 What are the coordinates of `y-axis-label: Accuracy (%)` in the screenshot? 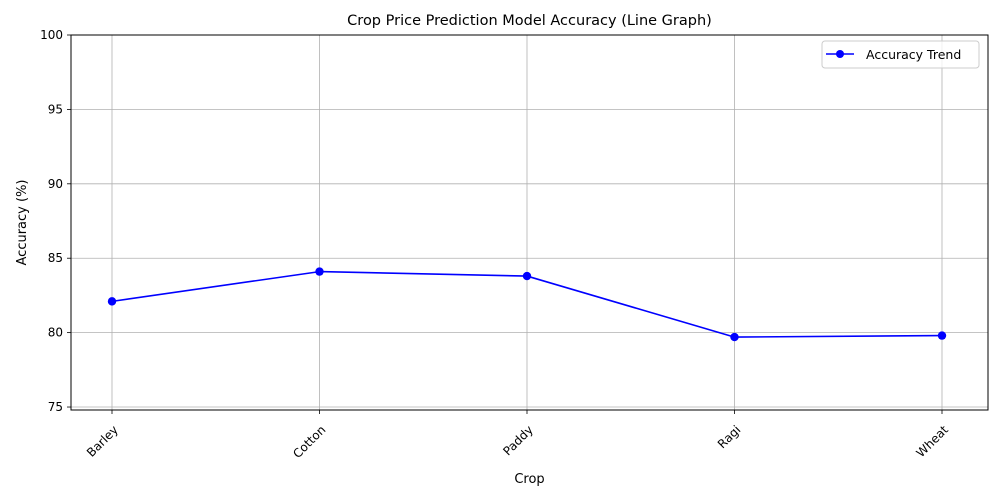 It's located at (22, 223).